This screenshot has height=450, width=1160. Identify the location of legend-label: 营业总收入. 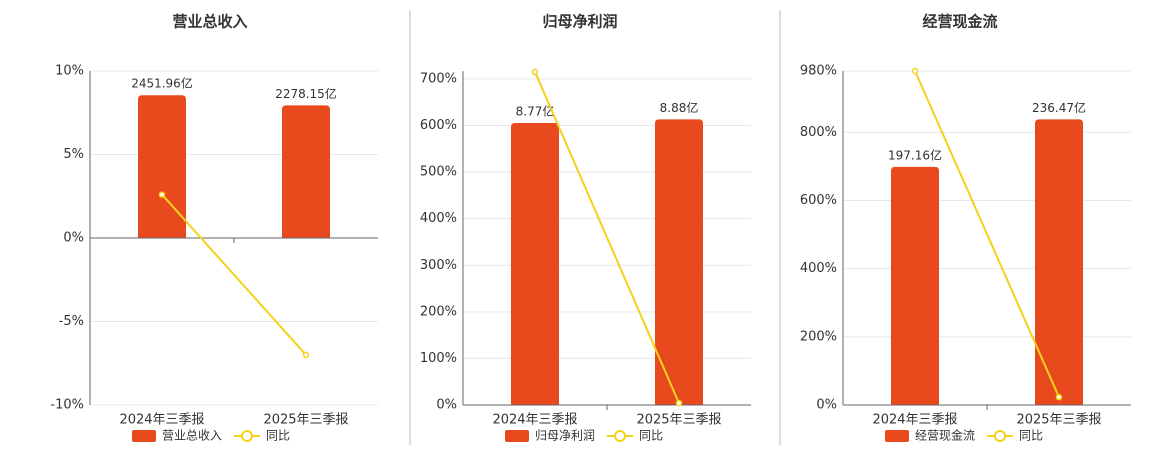
(192, 436).